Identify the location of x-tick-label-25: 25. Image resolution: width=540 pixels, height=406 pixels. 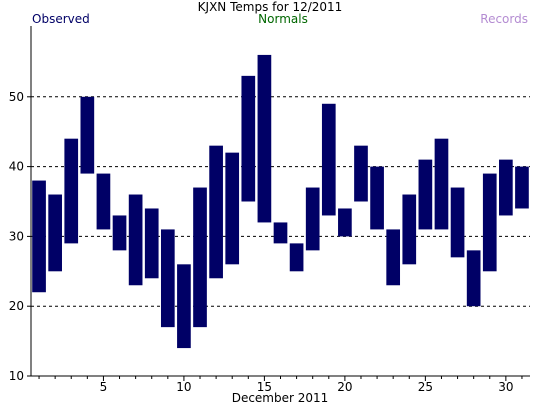
(425, 387).